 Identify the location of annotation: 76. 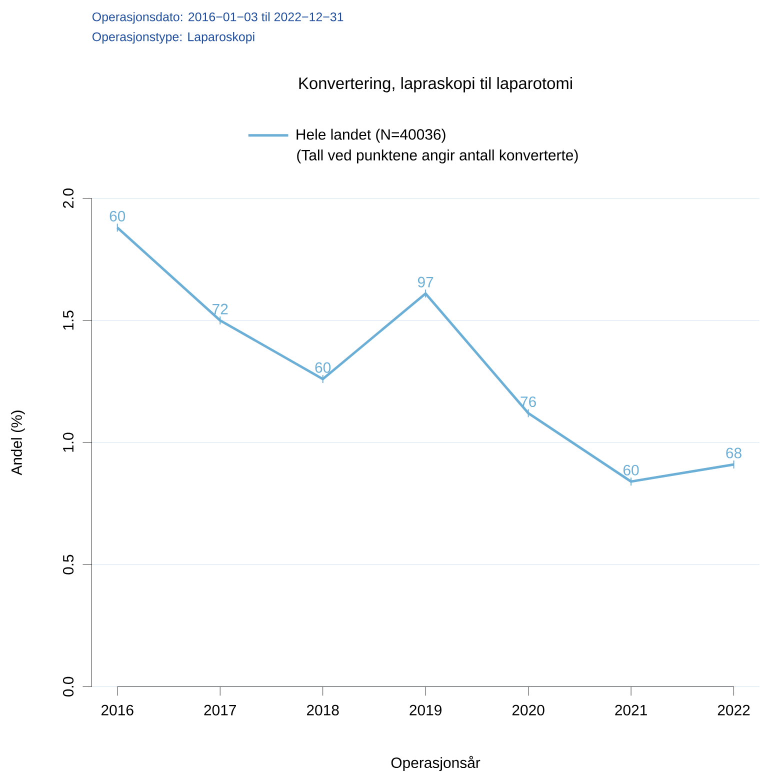
(528, 402).